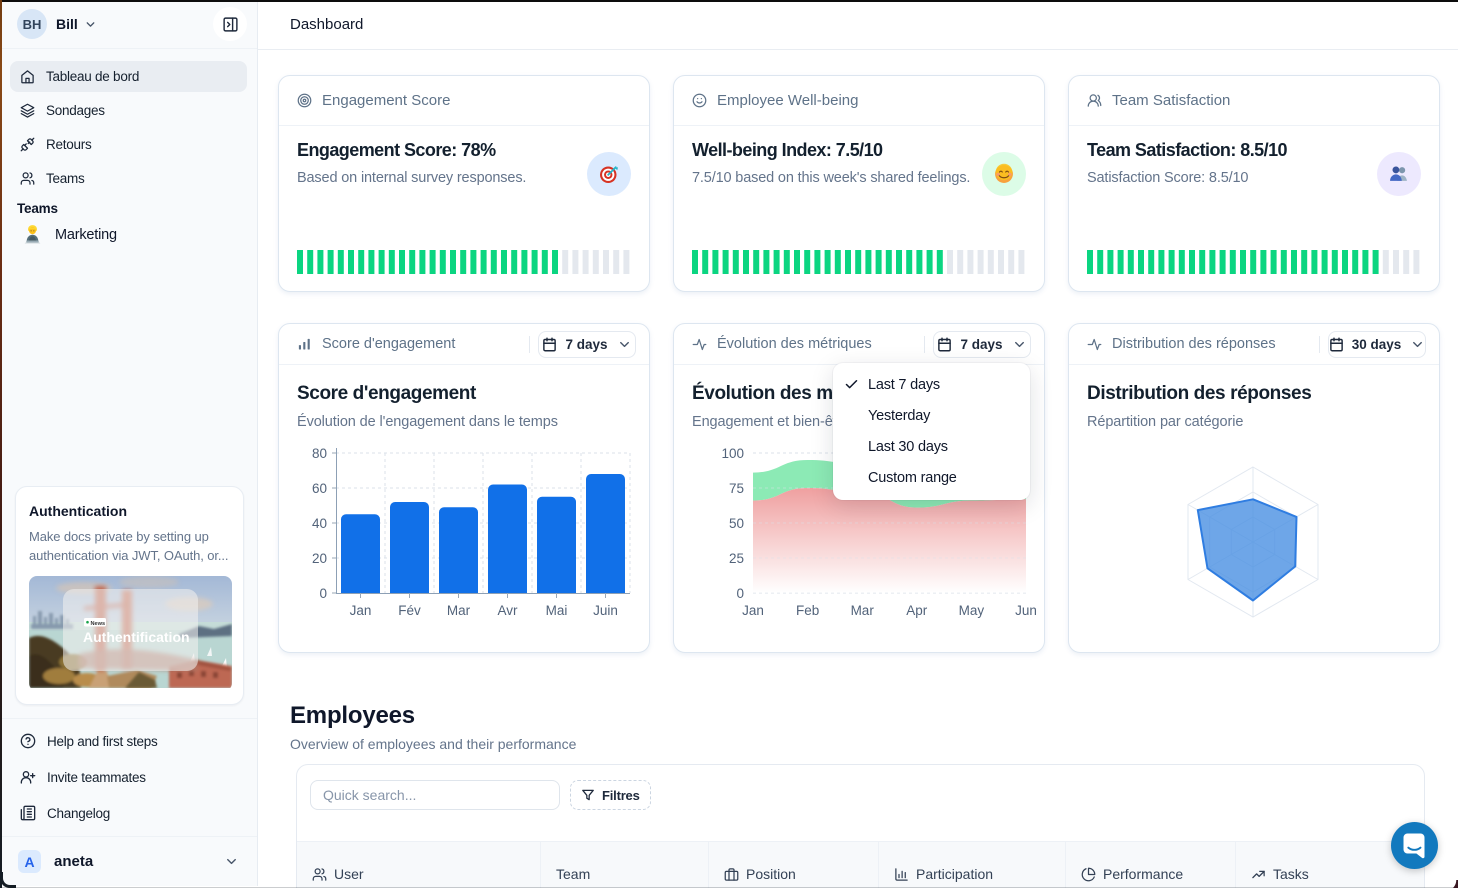  Describe the element at coordinates (917, 610) in the screenshot. I see `svg-text: Apr` at that location.